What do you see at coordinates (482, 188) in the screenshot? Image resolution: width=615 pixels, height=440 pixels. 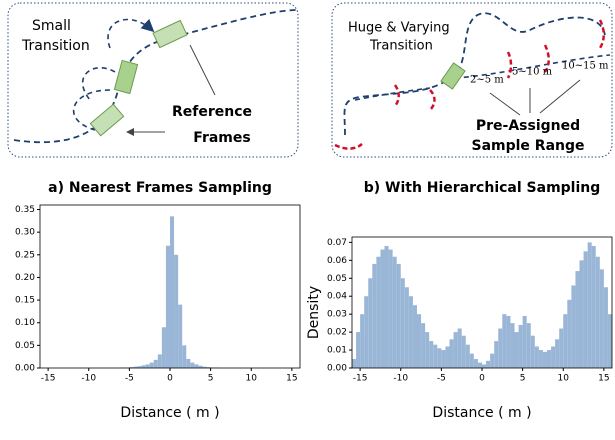 I see `chart-title: b) With Hierarchical Sampling` at bounding box center [482, 188].